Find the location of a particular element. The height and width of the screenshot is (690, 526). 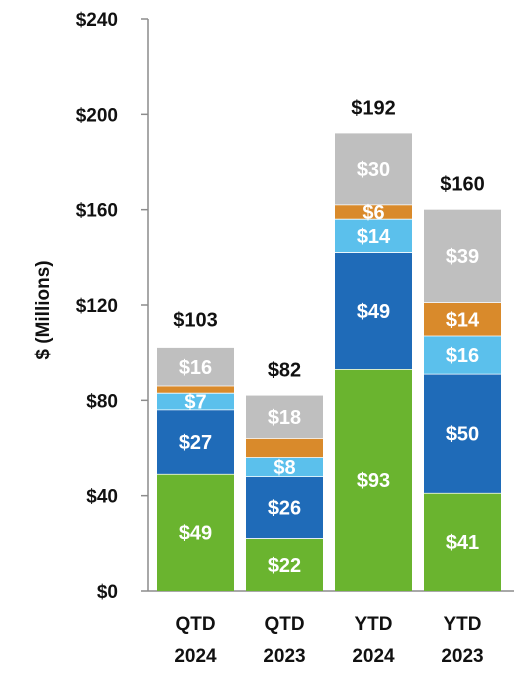

data-label: $41 is located at coordinates (462, 543).